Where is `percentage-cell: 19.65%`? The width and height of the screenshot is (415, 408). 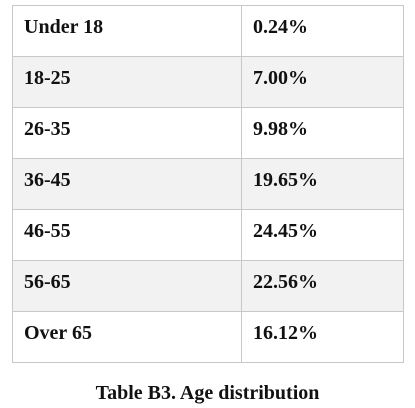
percentage-cell: 19.65% is located at coordinates (322, 184).